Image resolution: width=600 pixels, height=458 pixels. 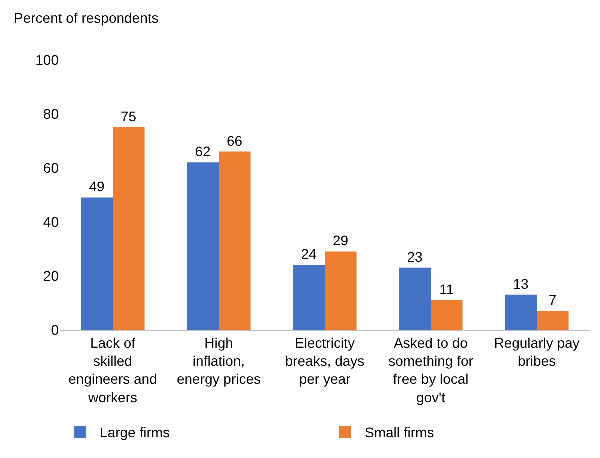 I want to click on x-tick-label: Lack of skilled engineers and workers, so click(x=113, y=370).